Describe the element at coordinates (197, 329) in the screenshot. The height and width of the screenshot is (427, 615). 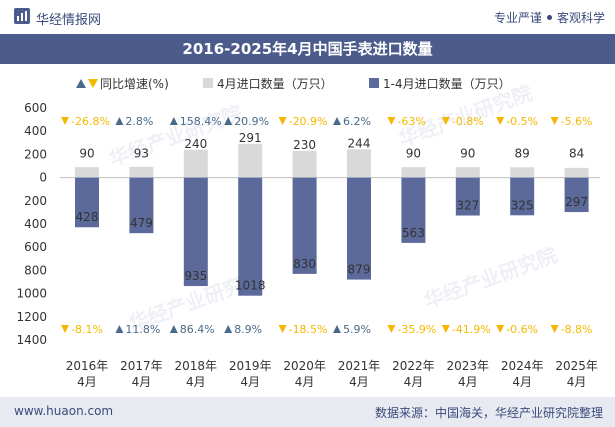
I see `growth-label: 86.4%` at that location.